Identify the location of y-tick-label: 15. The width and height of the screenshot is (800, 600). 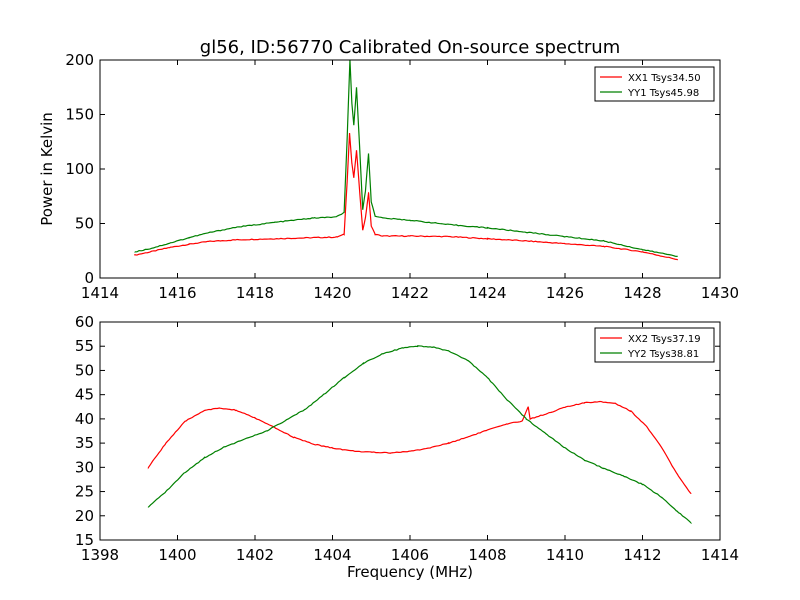
(84, 540).